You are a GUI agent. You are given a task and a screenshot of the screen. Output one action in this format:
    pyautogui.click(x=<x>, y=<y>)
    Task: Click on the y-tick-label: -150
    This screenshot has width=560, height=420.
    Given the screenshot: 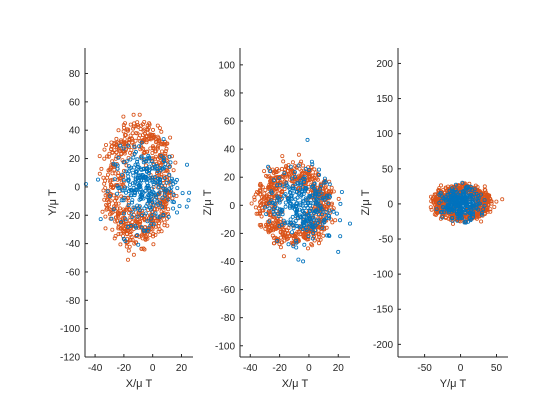 What is the action you would take?
    pyautogui.click(x=383, y=310)
    